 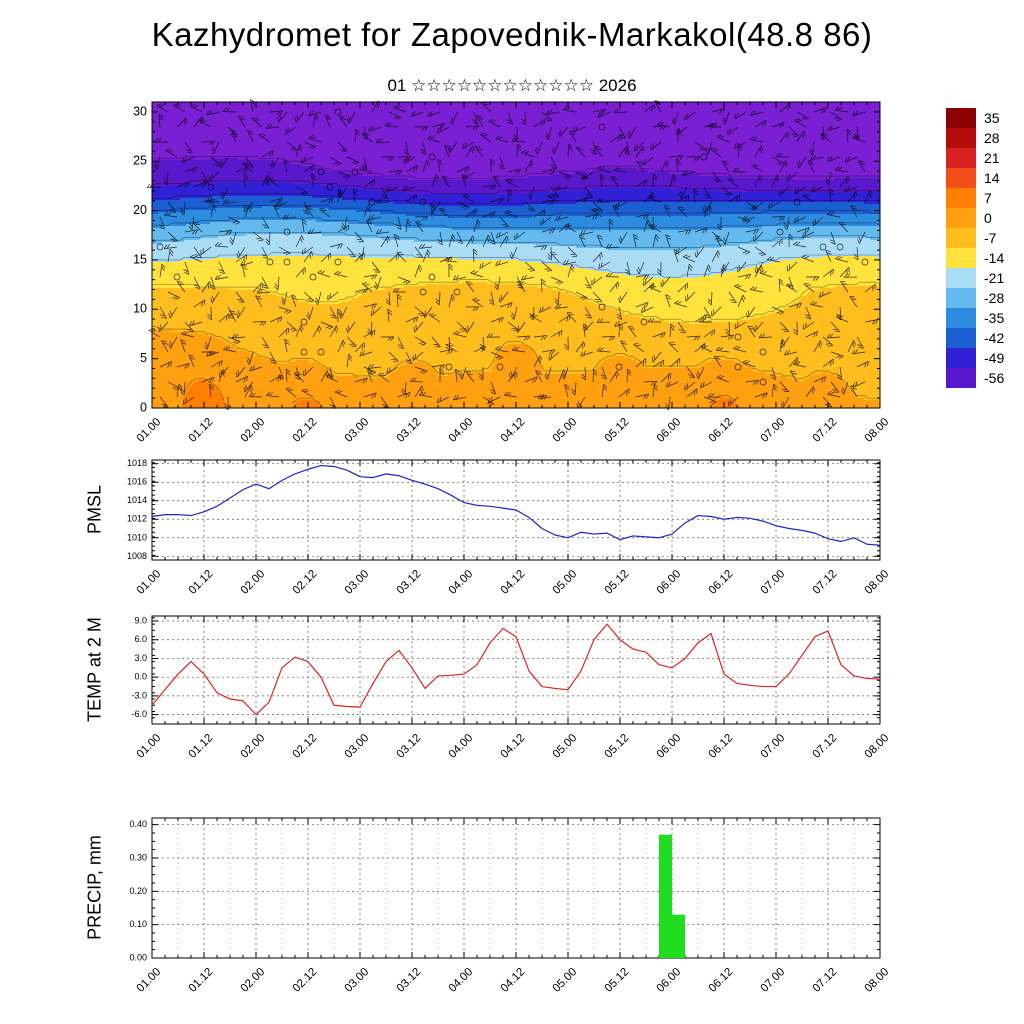 I want to click on pmsl-chart, so click(x=485, y=531).